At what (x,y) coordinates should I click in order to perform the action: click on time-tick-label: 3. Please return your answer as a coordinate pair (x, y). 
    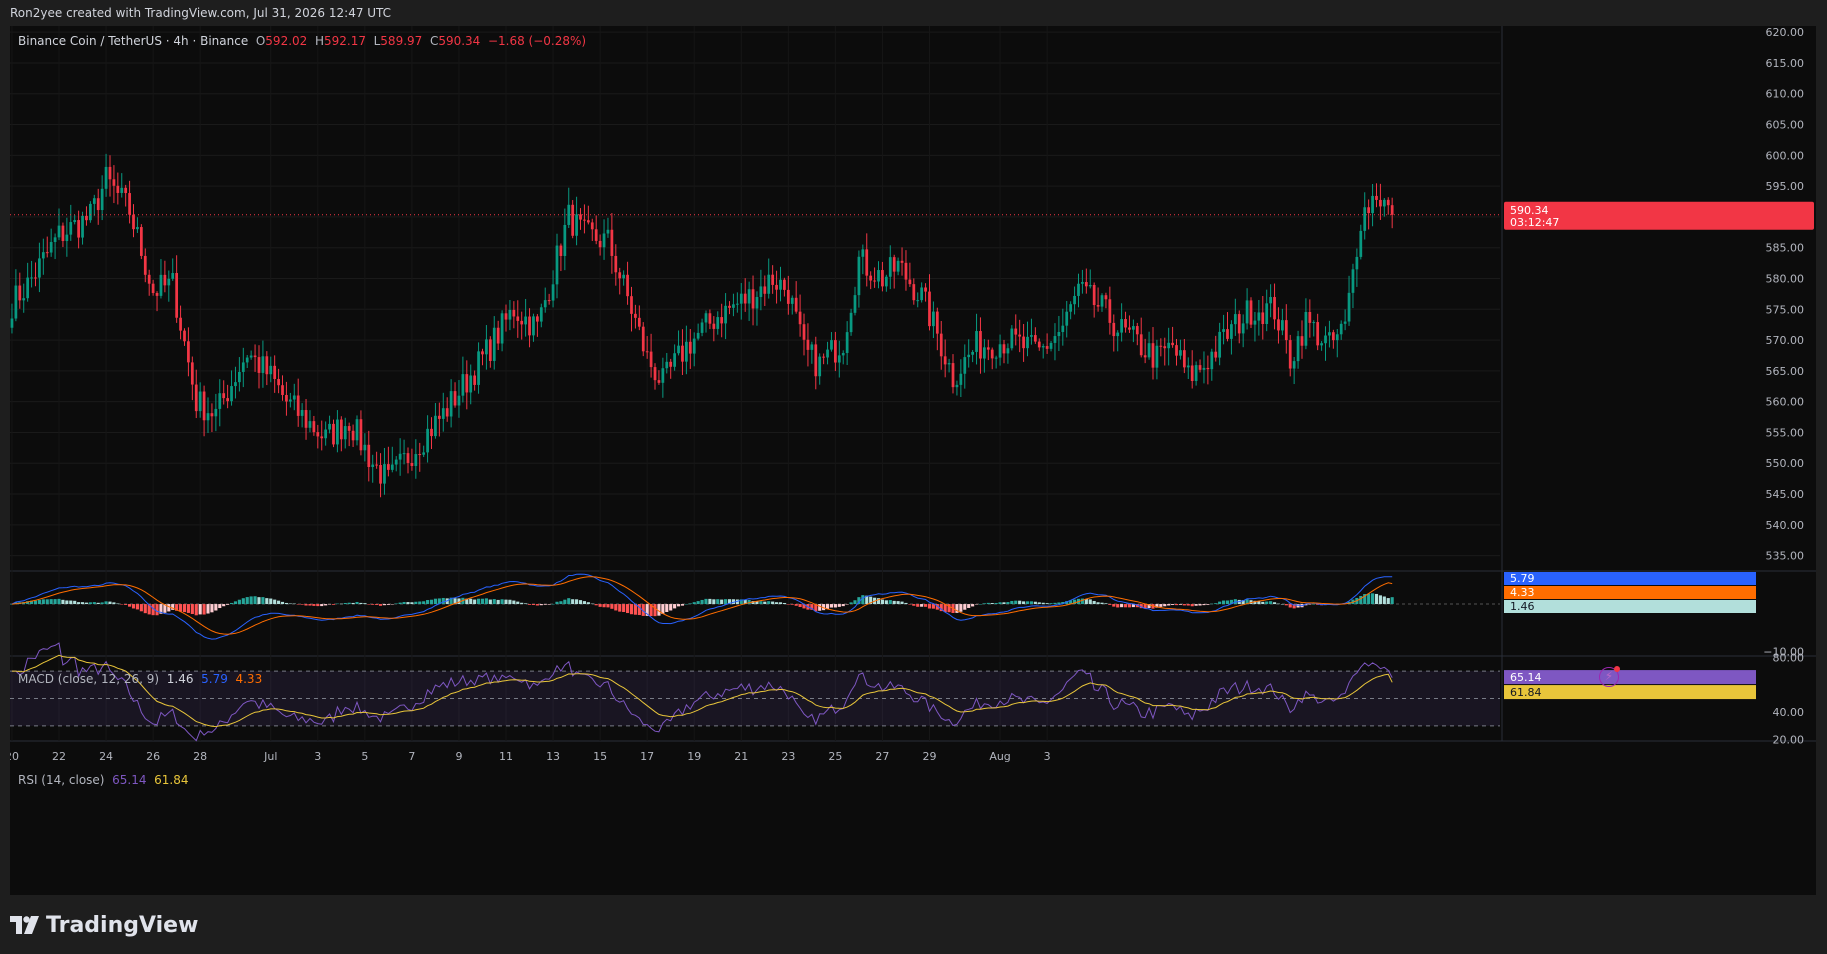
    Looking at the image, I should click on (317, 756).